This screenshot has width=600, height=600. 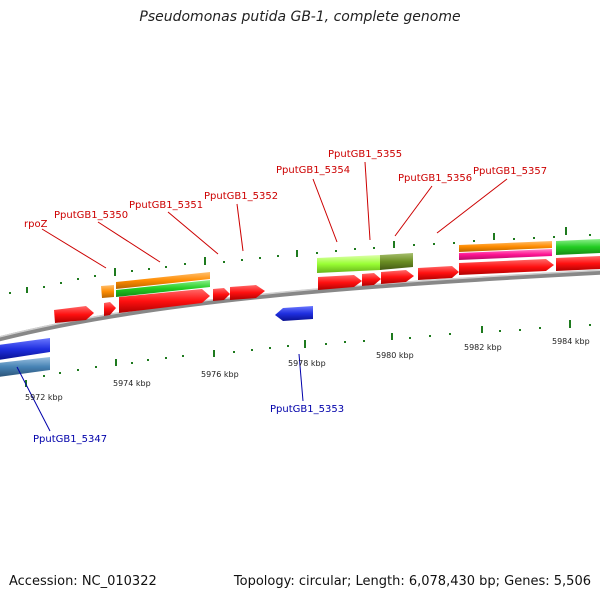 I want to click on forward-leader-lines, so click(x=274, y=215).